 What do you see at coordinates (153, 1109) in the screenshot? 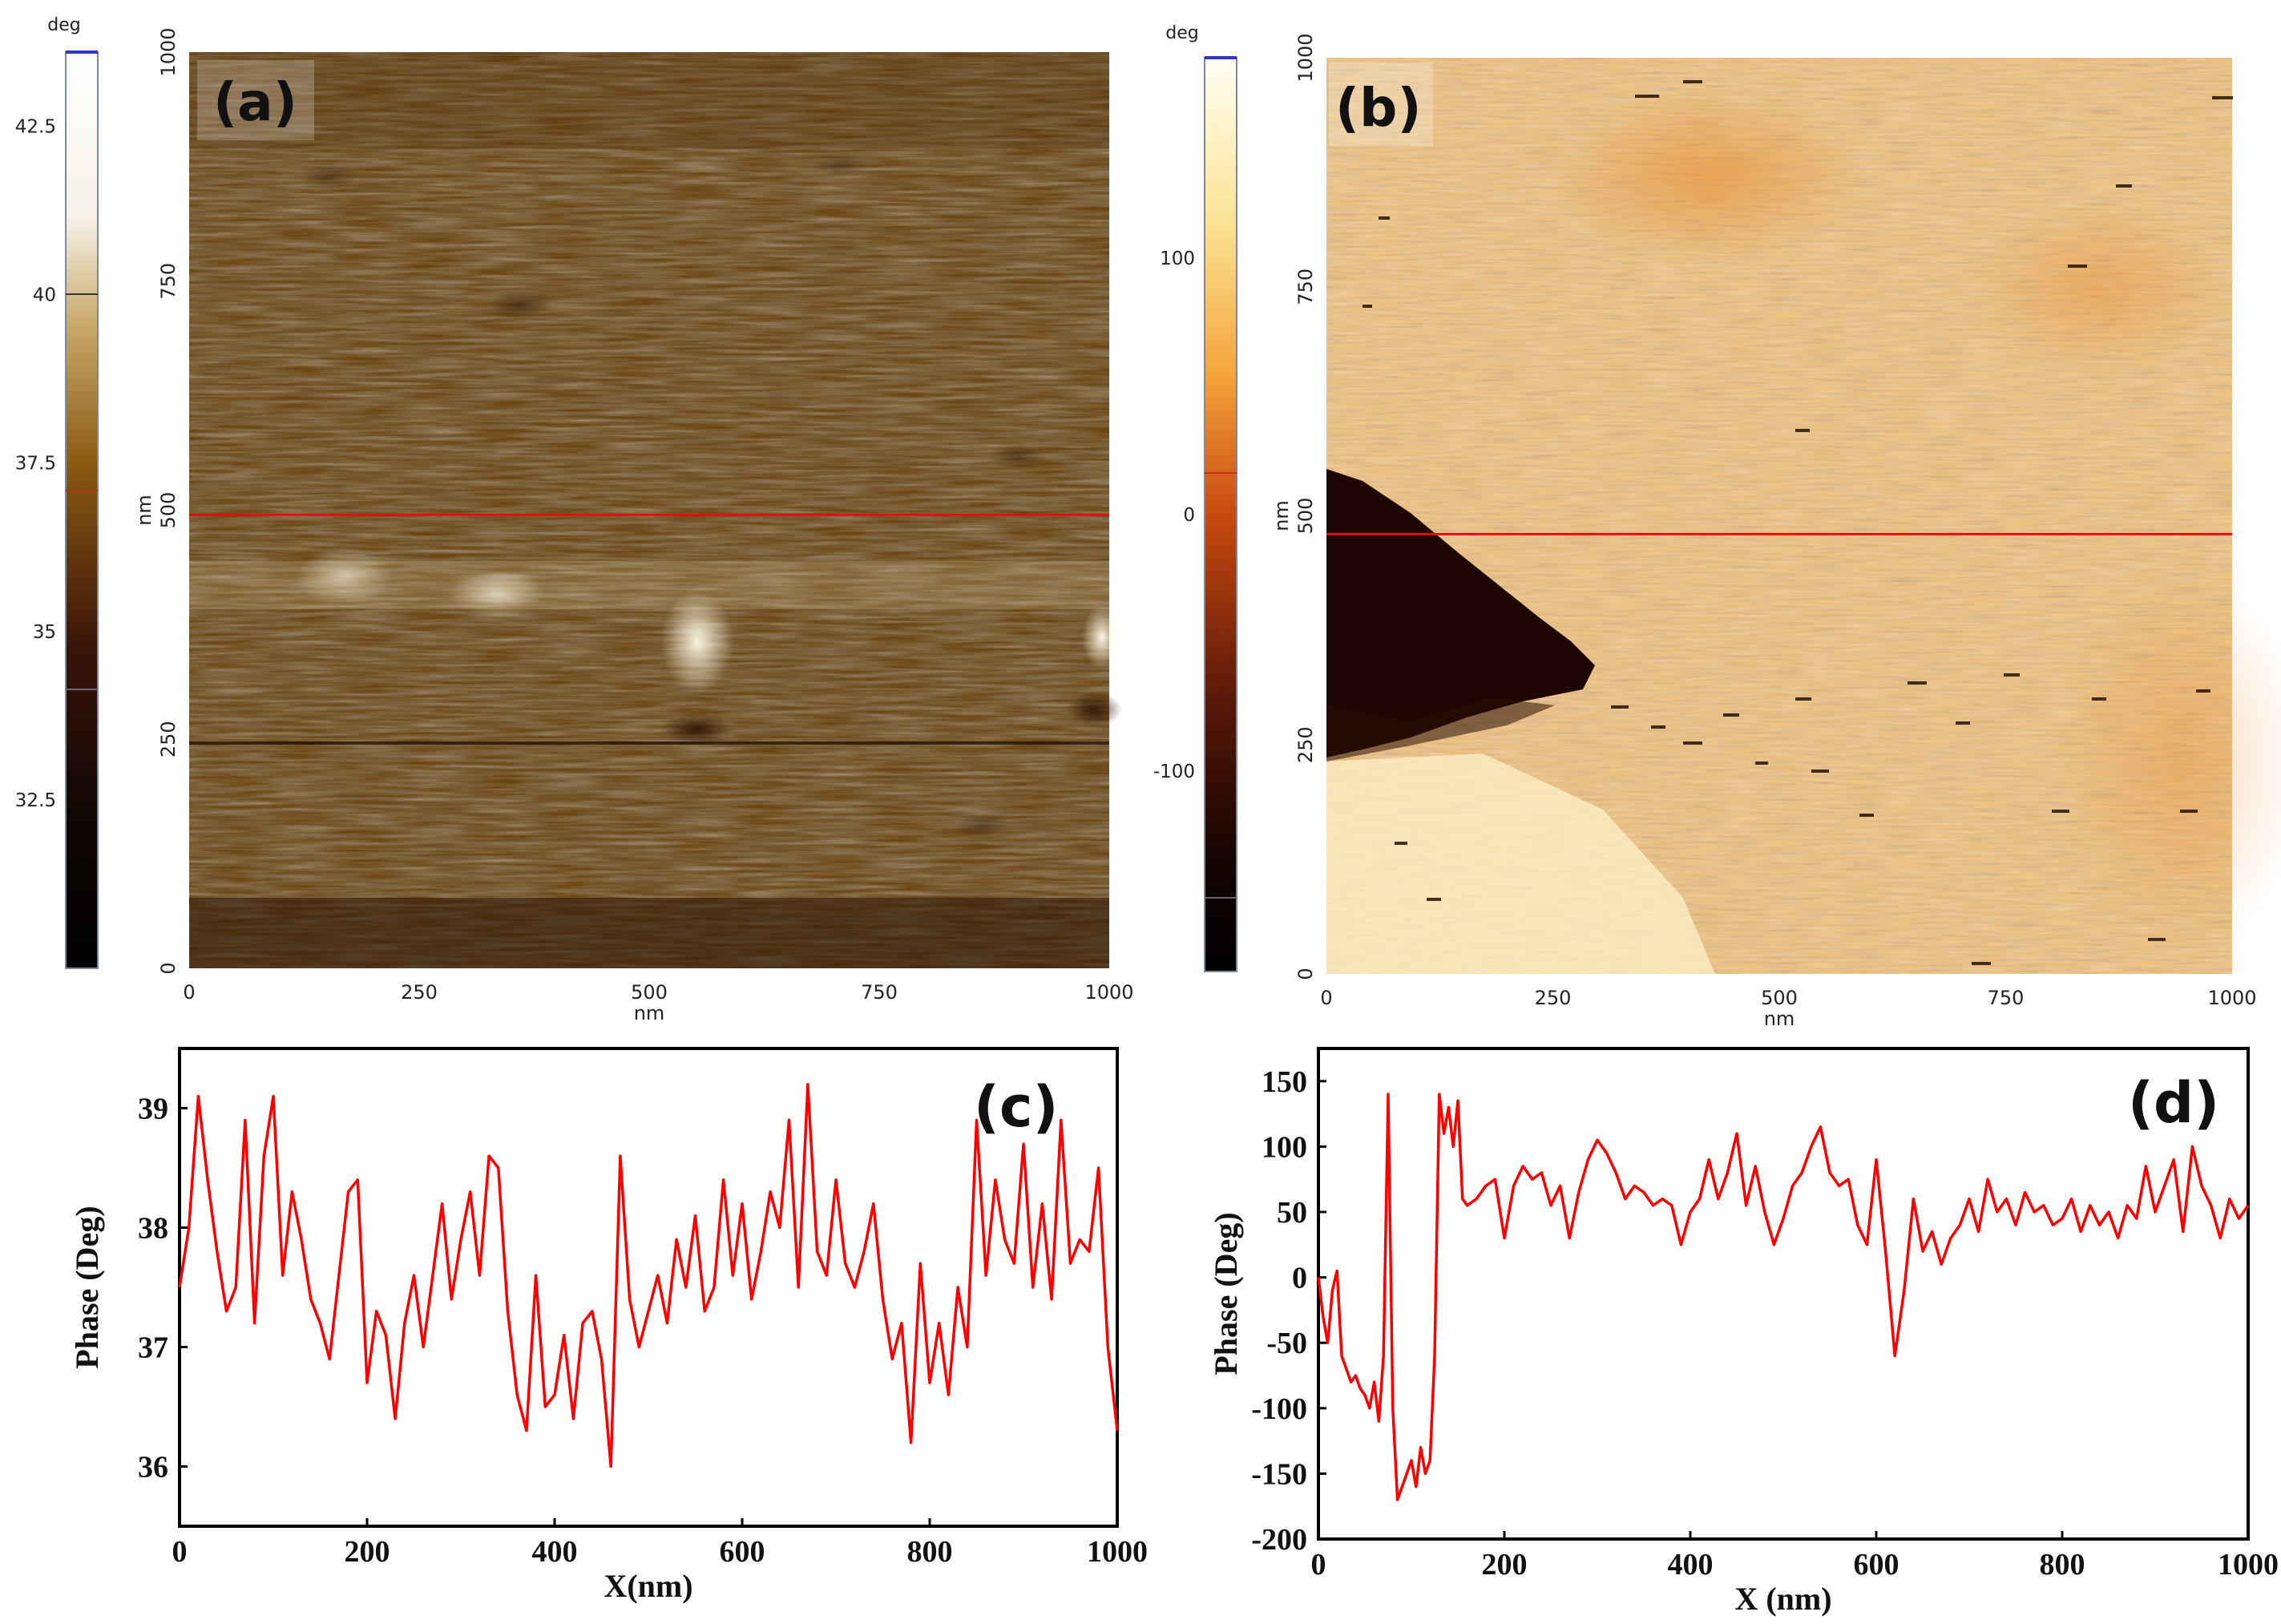
I see `plot-c-y-tick-3: 39` at bounding box center [153, 1109].